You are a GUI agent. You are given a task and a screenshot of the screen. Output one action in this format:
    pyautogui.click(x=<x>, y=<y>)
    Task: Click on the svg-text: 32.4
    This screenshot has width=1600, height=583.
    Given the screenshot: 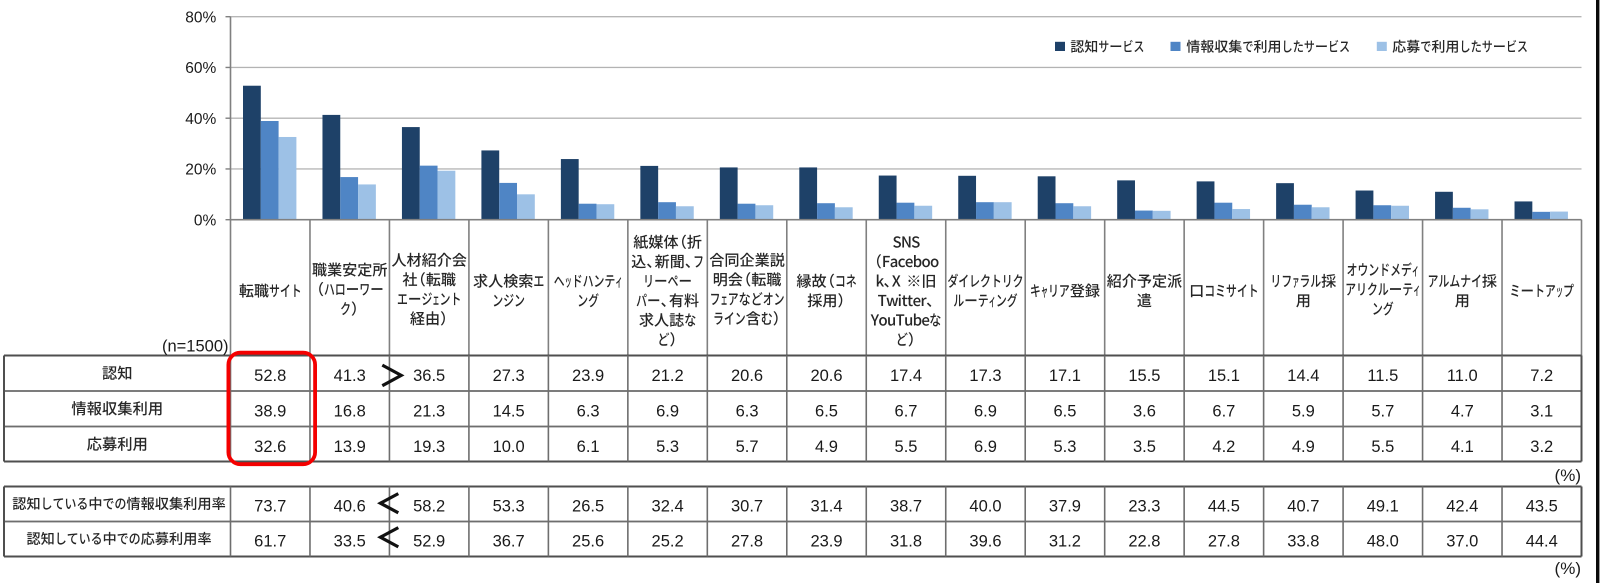 What is the action you would take?
    pyautogui.click(x=668, y=506)
    